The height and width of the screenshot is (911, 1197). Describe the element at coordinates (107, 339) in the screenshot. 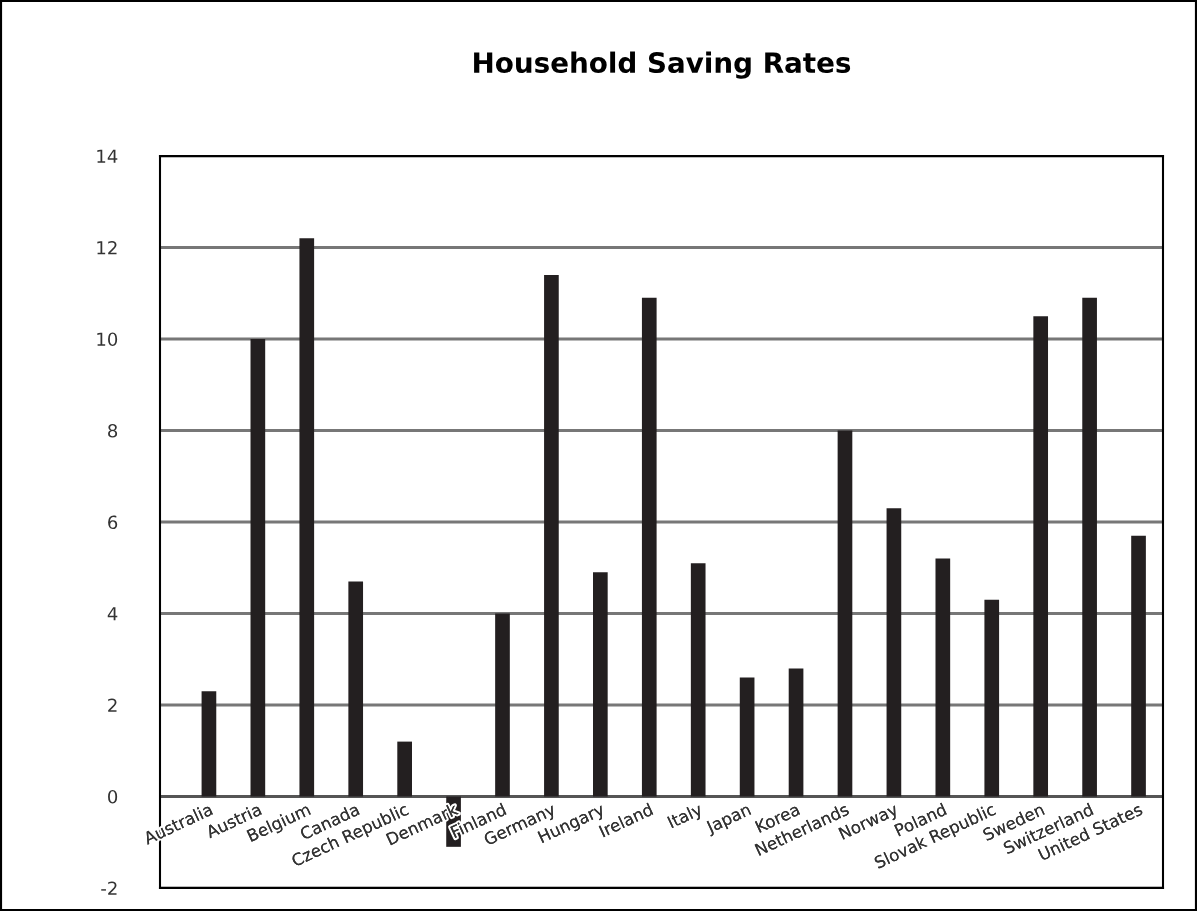

I see `y-tick-label: 10` at that location.